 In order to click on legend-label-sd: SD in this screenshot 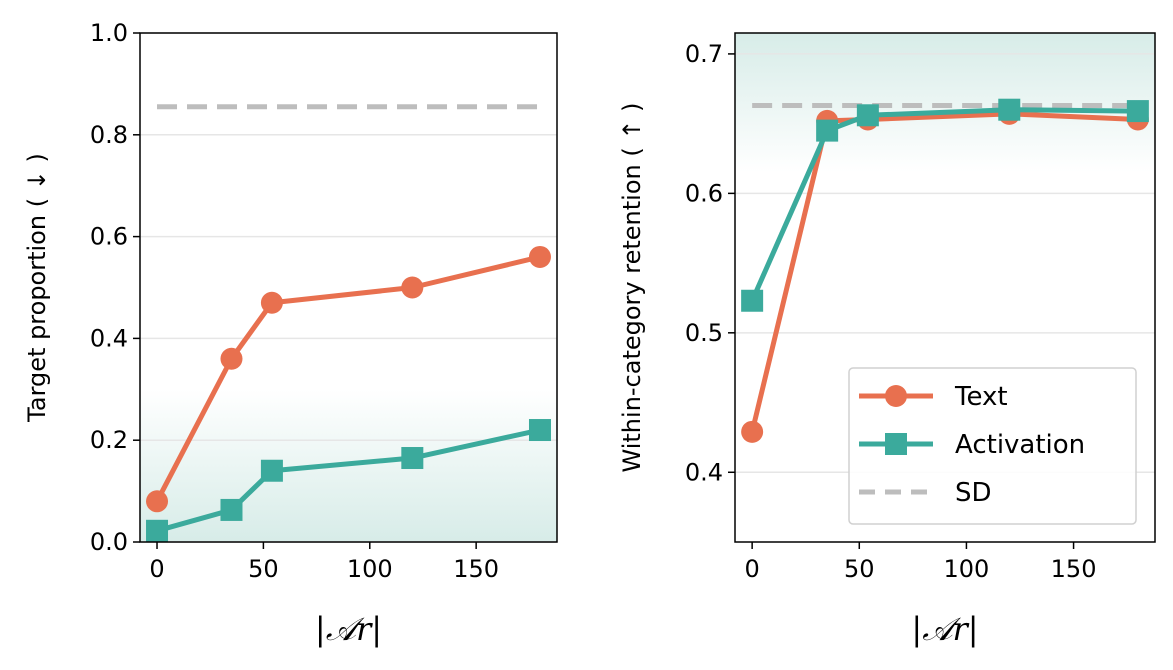, I will do `click(973, 493)`.